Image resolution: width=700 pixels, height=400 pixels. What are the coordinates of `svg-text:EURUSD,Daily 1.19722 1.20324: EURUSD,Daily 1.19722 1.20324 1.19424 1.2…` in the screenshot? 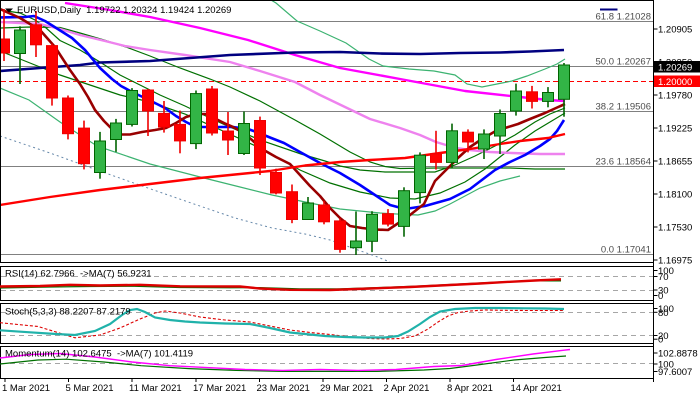 It's located at (124, 10).